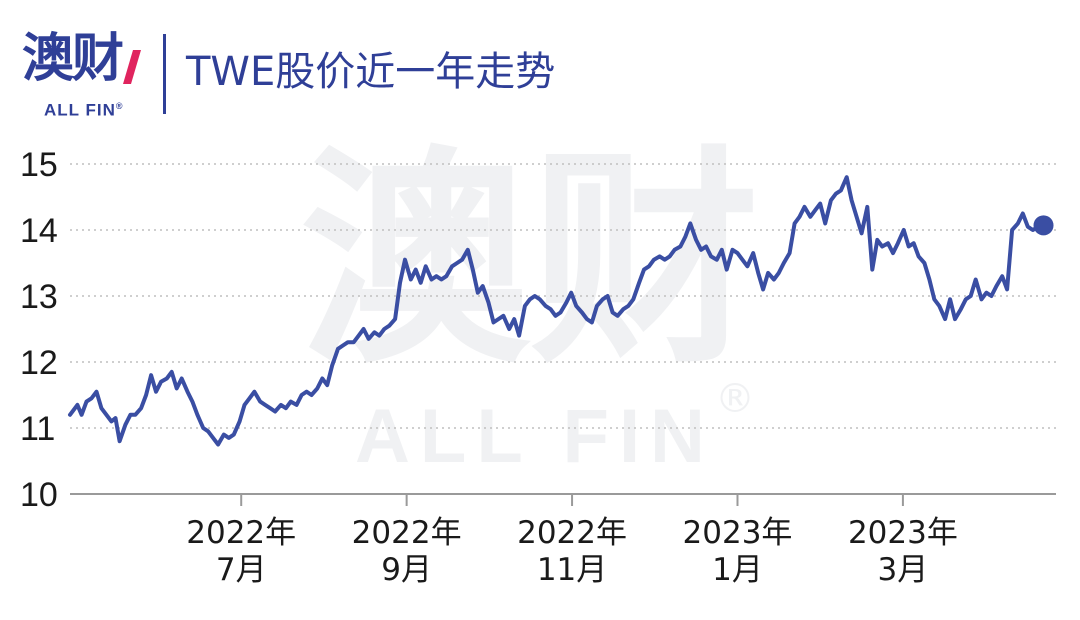 The width and height of the screenshot is (1080, 620). I want to click on logo-accent-mark, so click(132, 67).